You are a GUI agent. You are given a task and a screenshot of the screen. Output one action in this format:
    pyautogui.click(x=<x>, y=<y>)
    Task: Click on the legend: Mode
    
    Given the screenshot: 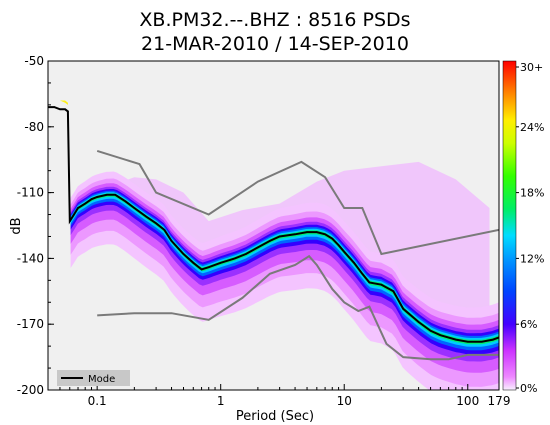 What is the action you would take?
    pyautogui.click(x=93, y=378)
    